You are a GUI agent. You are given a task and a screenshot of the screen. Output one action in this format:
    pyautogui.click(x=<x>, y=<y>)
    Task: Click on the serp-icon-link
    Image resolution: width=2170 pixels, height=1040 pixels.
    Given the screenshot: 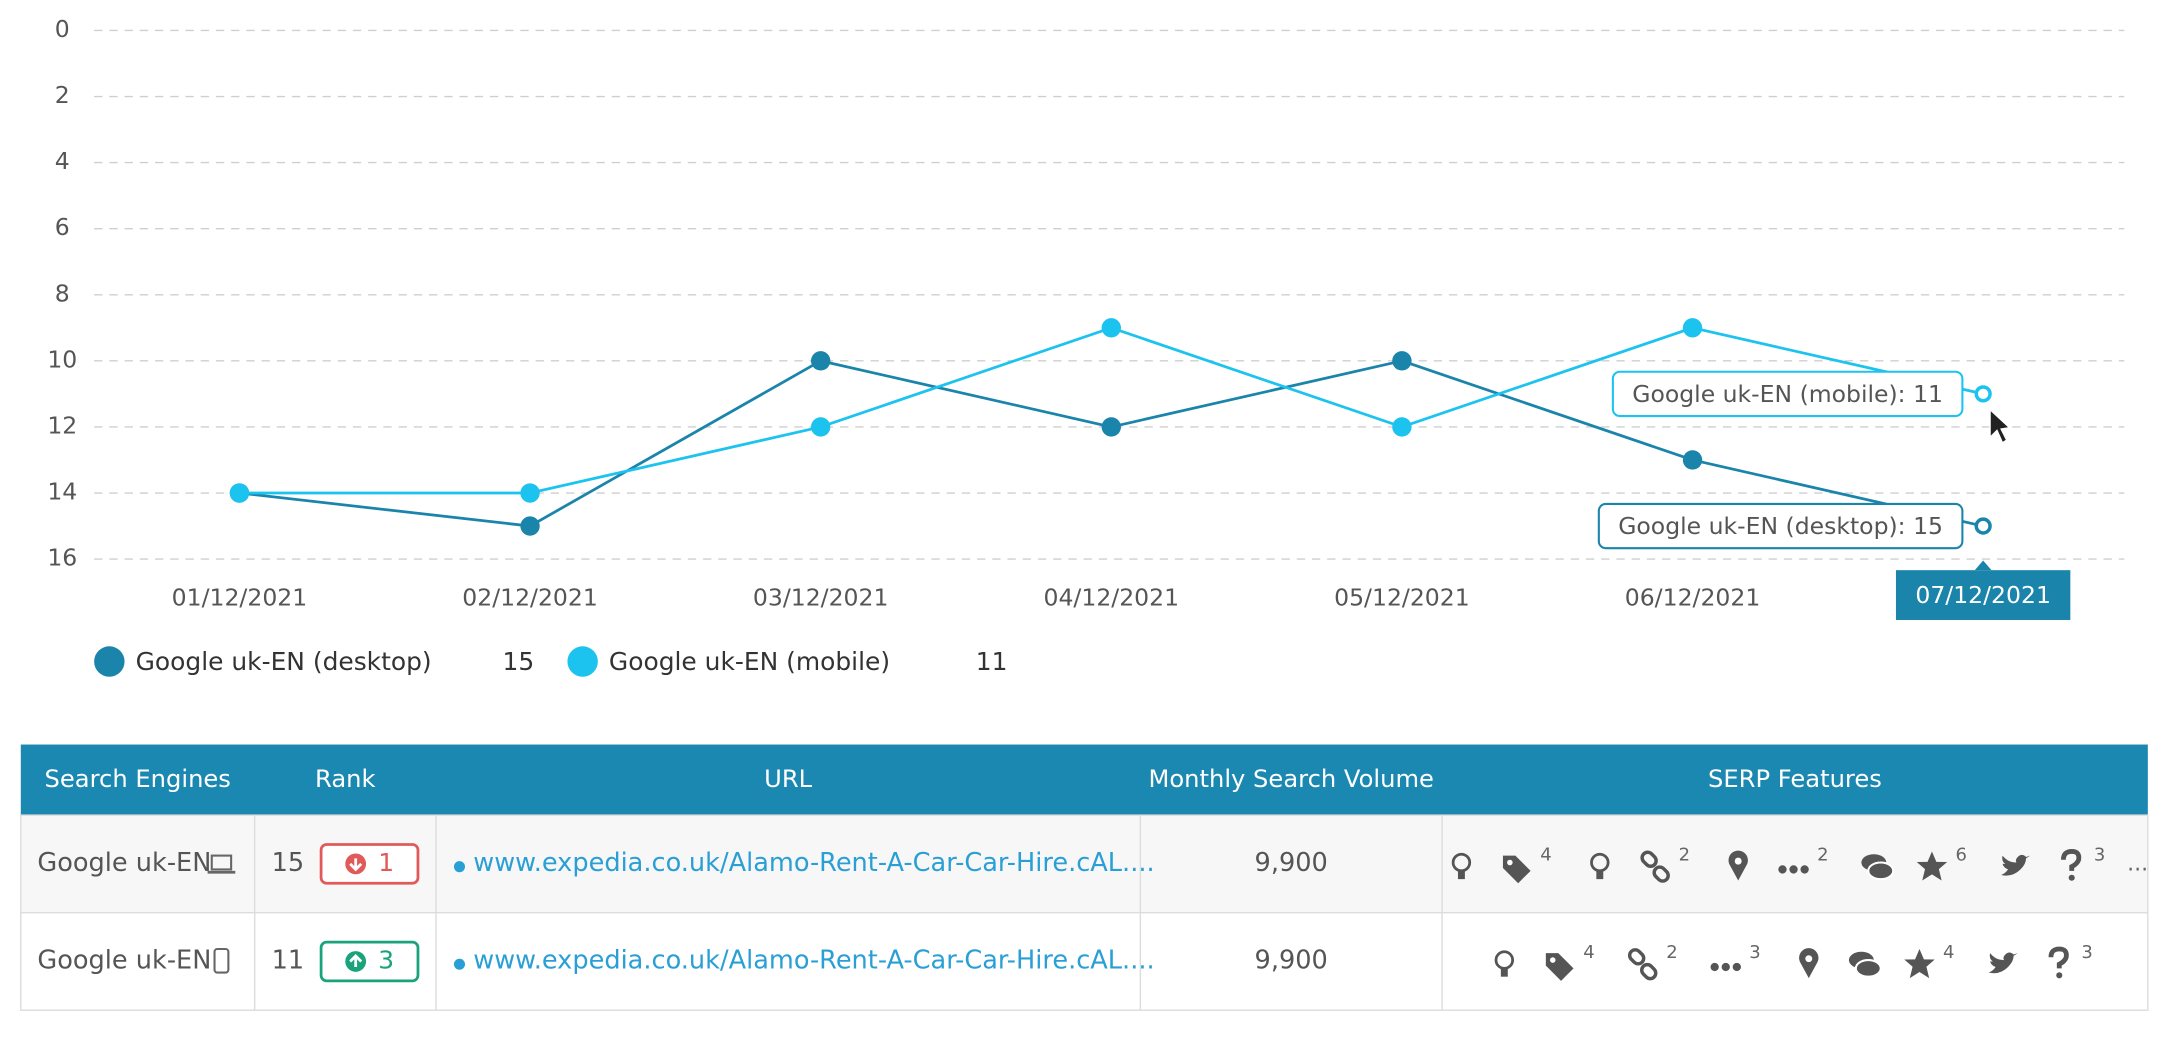 What is the action you would take?
    pyautogui.click(x=1642, y=964)
    